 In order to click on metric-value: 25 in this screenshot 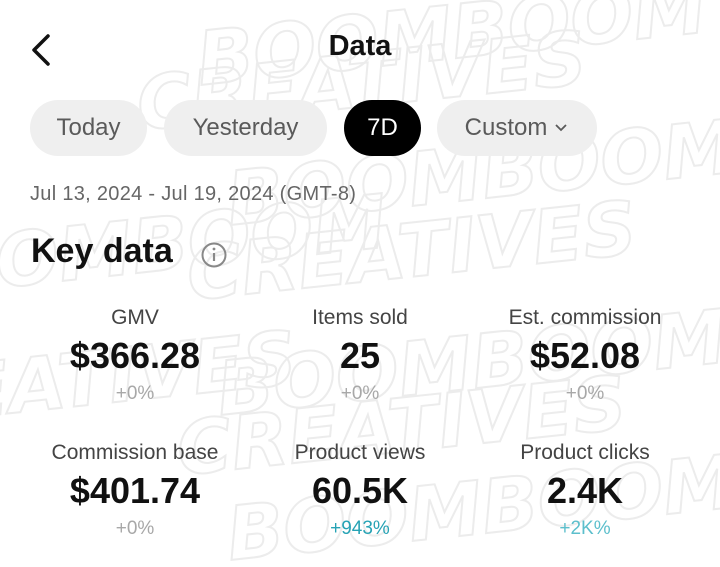, I will do `click(360, 355)`.